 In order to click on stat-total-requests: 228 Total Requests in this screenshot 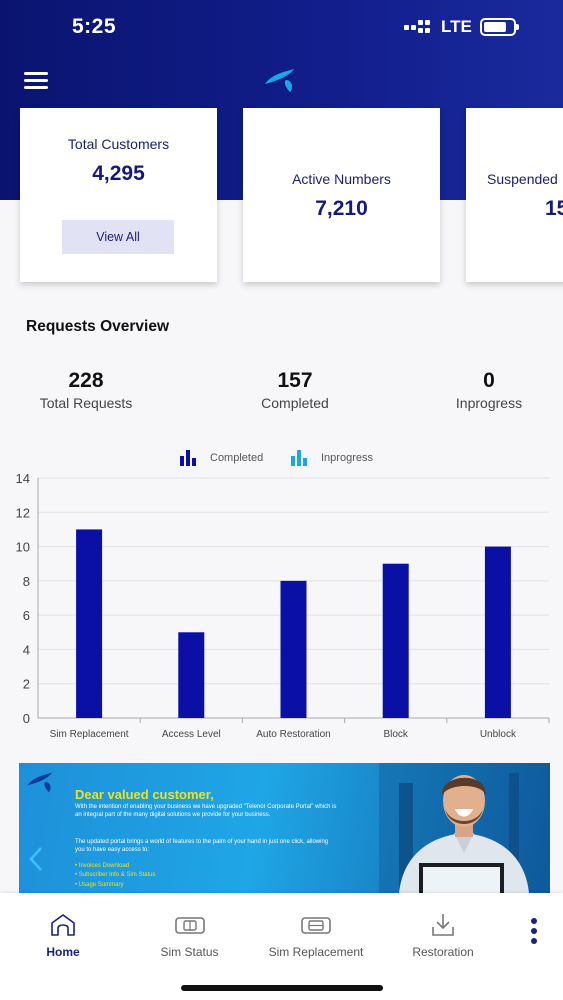, I will do `click(86, 390)`.